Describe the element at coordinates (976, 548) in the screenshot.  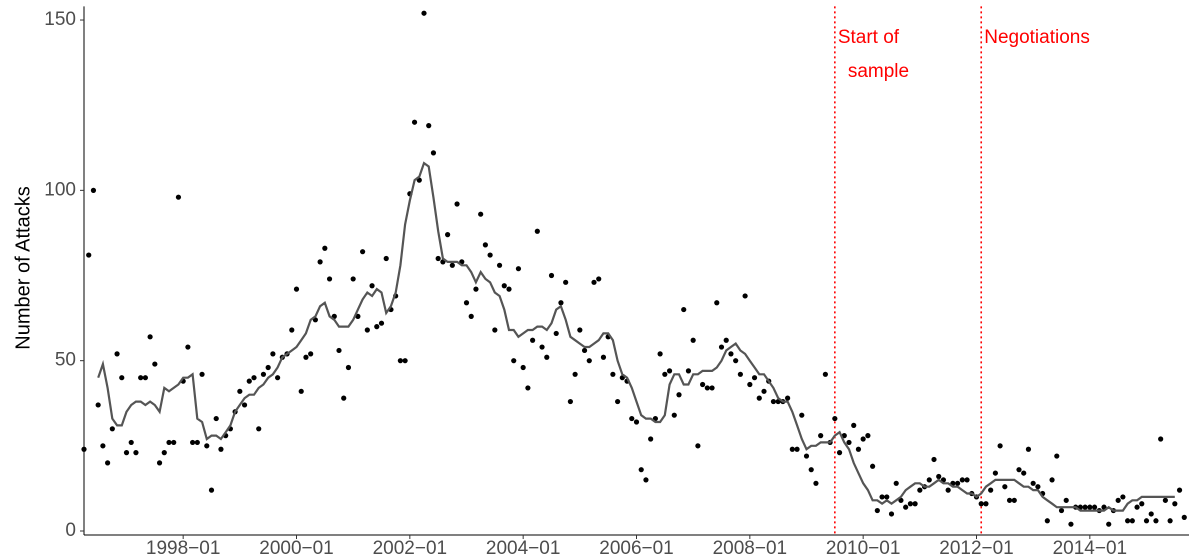
I see `x-tick-label: 2012−01` at that location.